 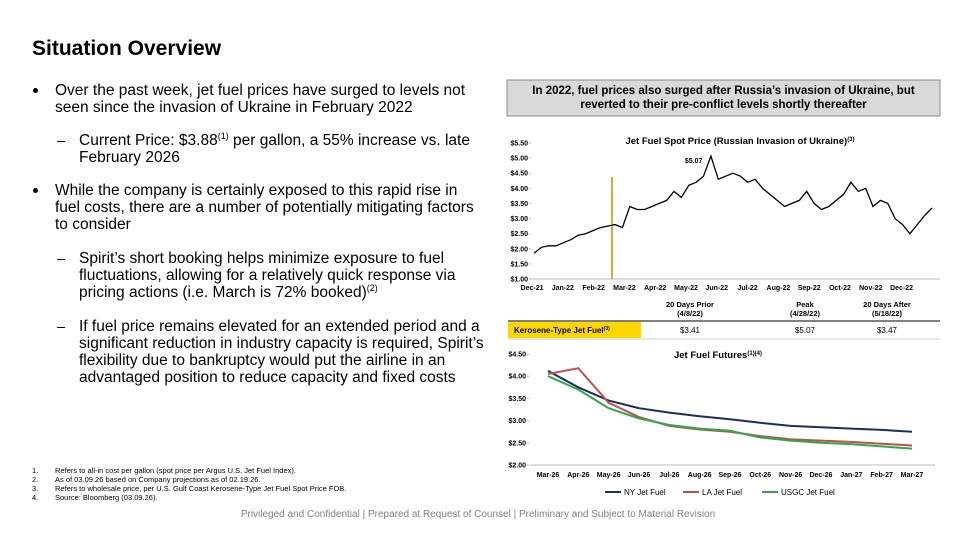 What do you see at coordinates (519, 159) in the screenshot?
I see `y-tick-label: $5.00` at bounding box center [519, 159].